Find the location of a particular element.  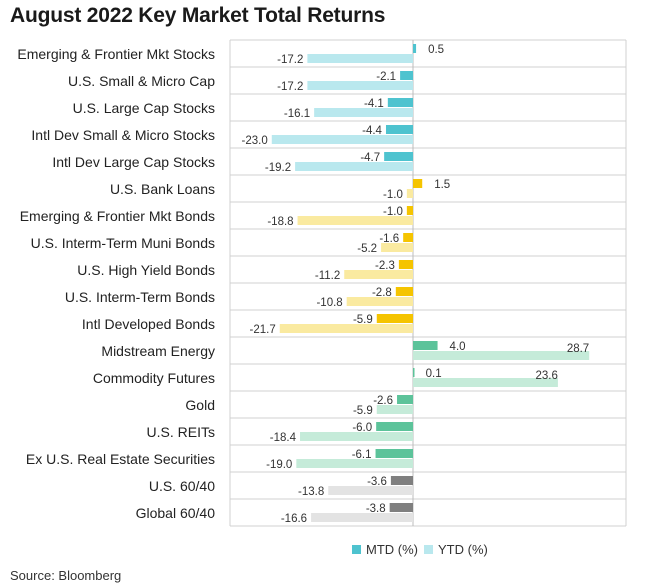

legend-ytd-label: YTD (%) is located at coordinates (463, 549).